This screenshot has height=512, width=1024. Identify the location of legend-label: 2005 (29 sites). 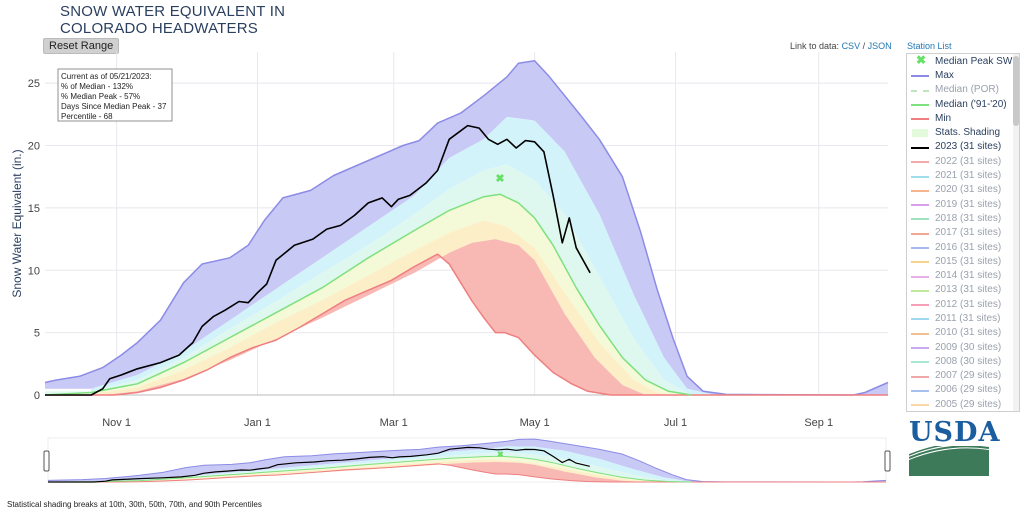
(968, 404).